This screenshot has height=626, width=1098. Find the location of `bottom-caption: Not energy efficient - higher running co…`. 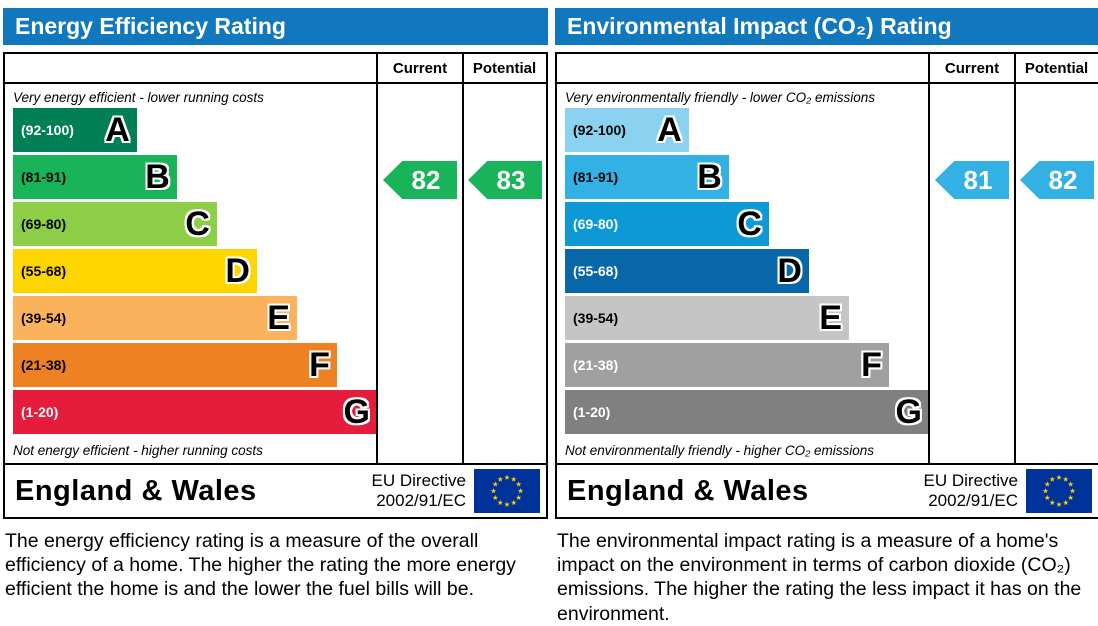

bottom-caption: Not energy efficient - higher running co… is located at coordinates (138, 450).